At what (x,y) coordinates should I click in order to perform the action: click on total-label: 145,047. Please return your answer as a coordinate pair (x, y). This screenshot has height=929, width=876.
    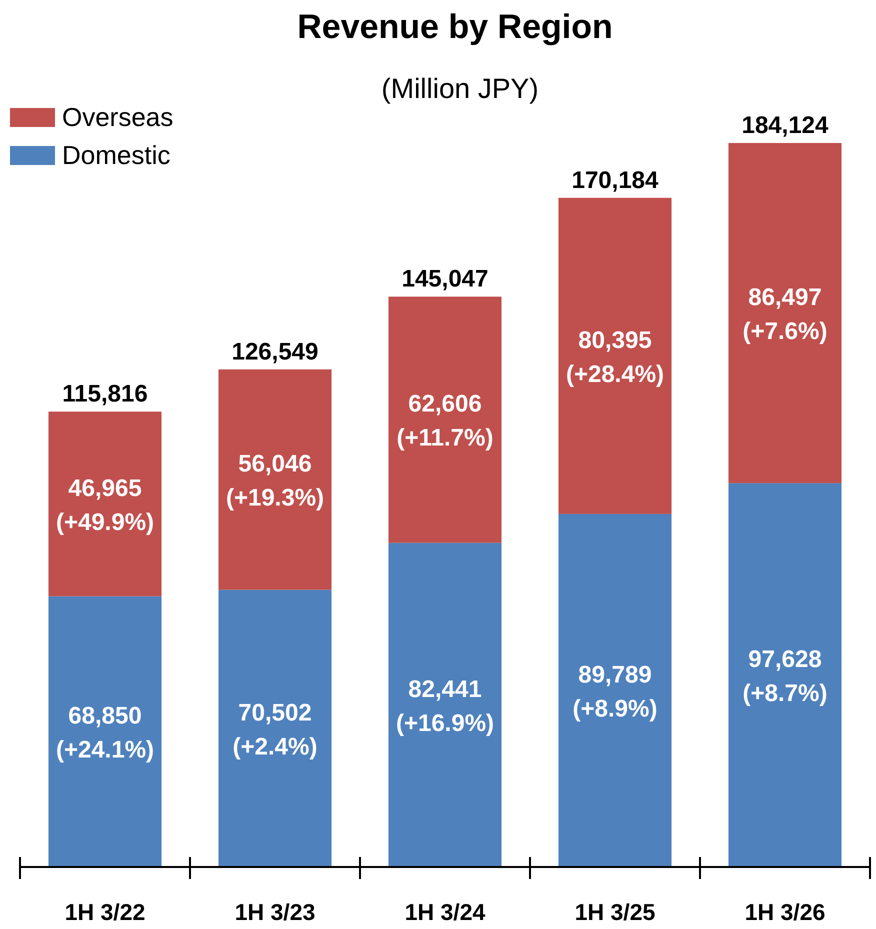
    Looking at the image, I should click on (445, 279).